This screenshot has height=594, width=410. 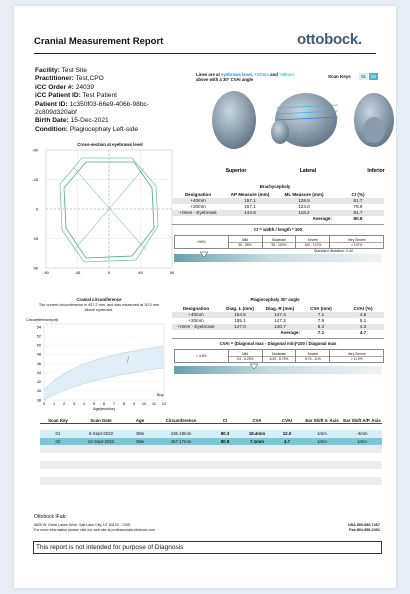 I want to click on table-cell: 147.4, so click(x=280, y=314).